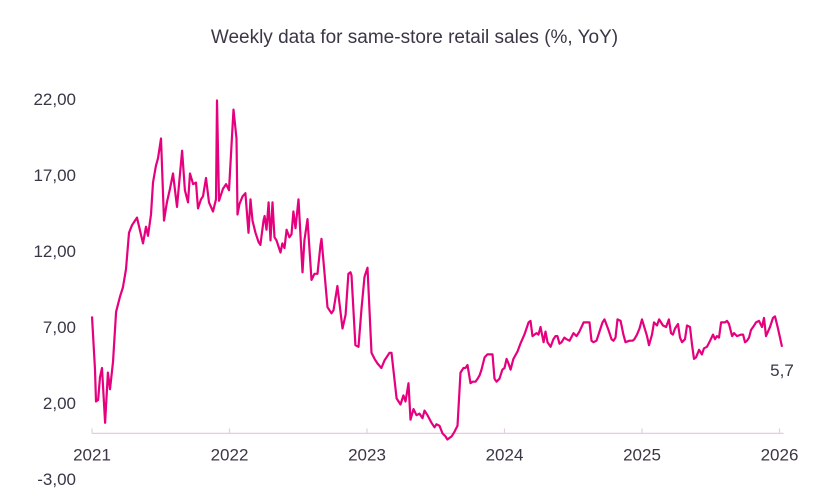 The image size is (829, 493). I want to click on end-value-label: 5,7, so click(782, 370).